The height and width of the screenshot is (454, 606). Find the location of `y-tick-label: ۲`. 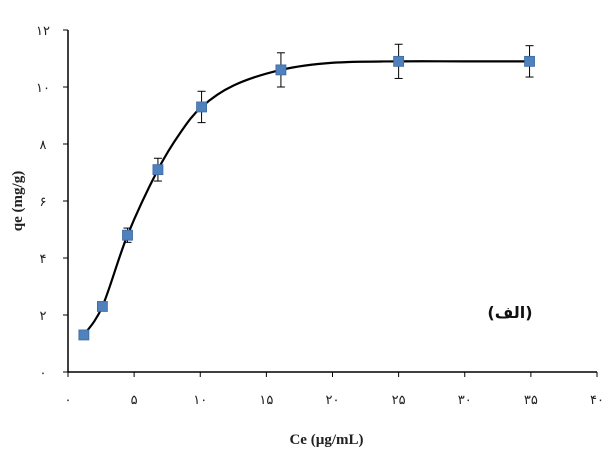

y-tick-label: ۲ is located at coordinates (43, 316).